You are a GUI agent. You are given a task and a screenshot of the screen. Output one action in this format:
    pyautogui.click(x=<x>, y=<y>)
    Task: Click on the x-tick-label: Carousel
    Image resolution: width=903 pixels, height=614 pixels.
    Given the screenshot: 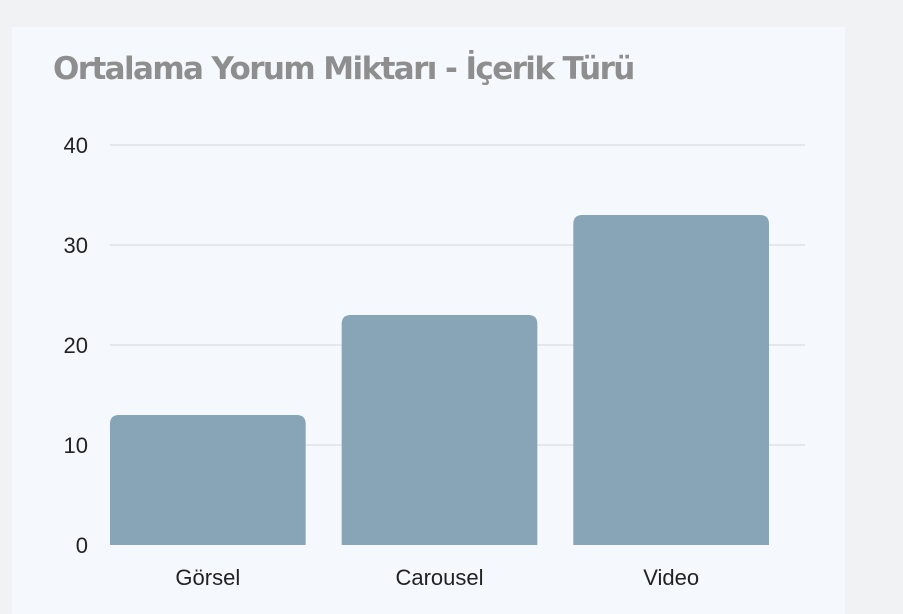 What is the action you would take?
    pyautogui.click(x=439, y=577)
    